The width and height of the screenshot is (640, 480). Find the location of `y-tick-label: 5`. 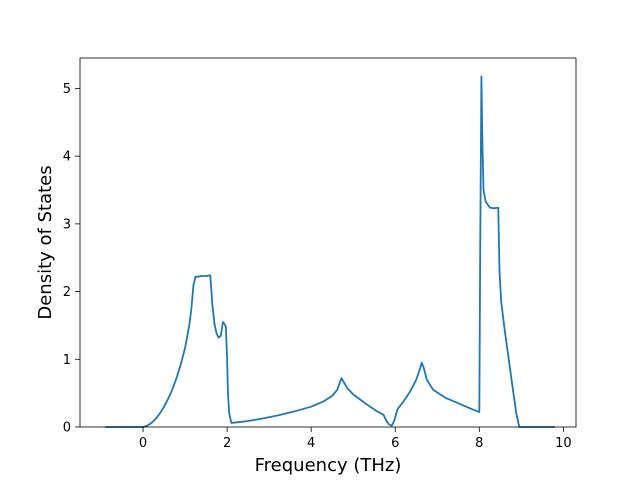

y-tick-label: 5 is located at coordinates (67, 89).